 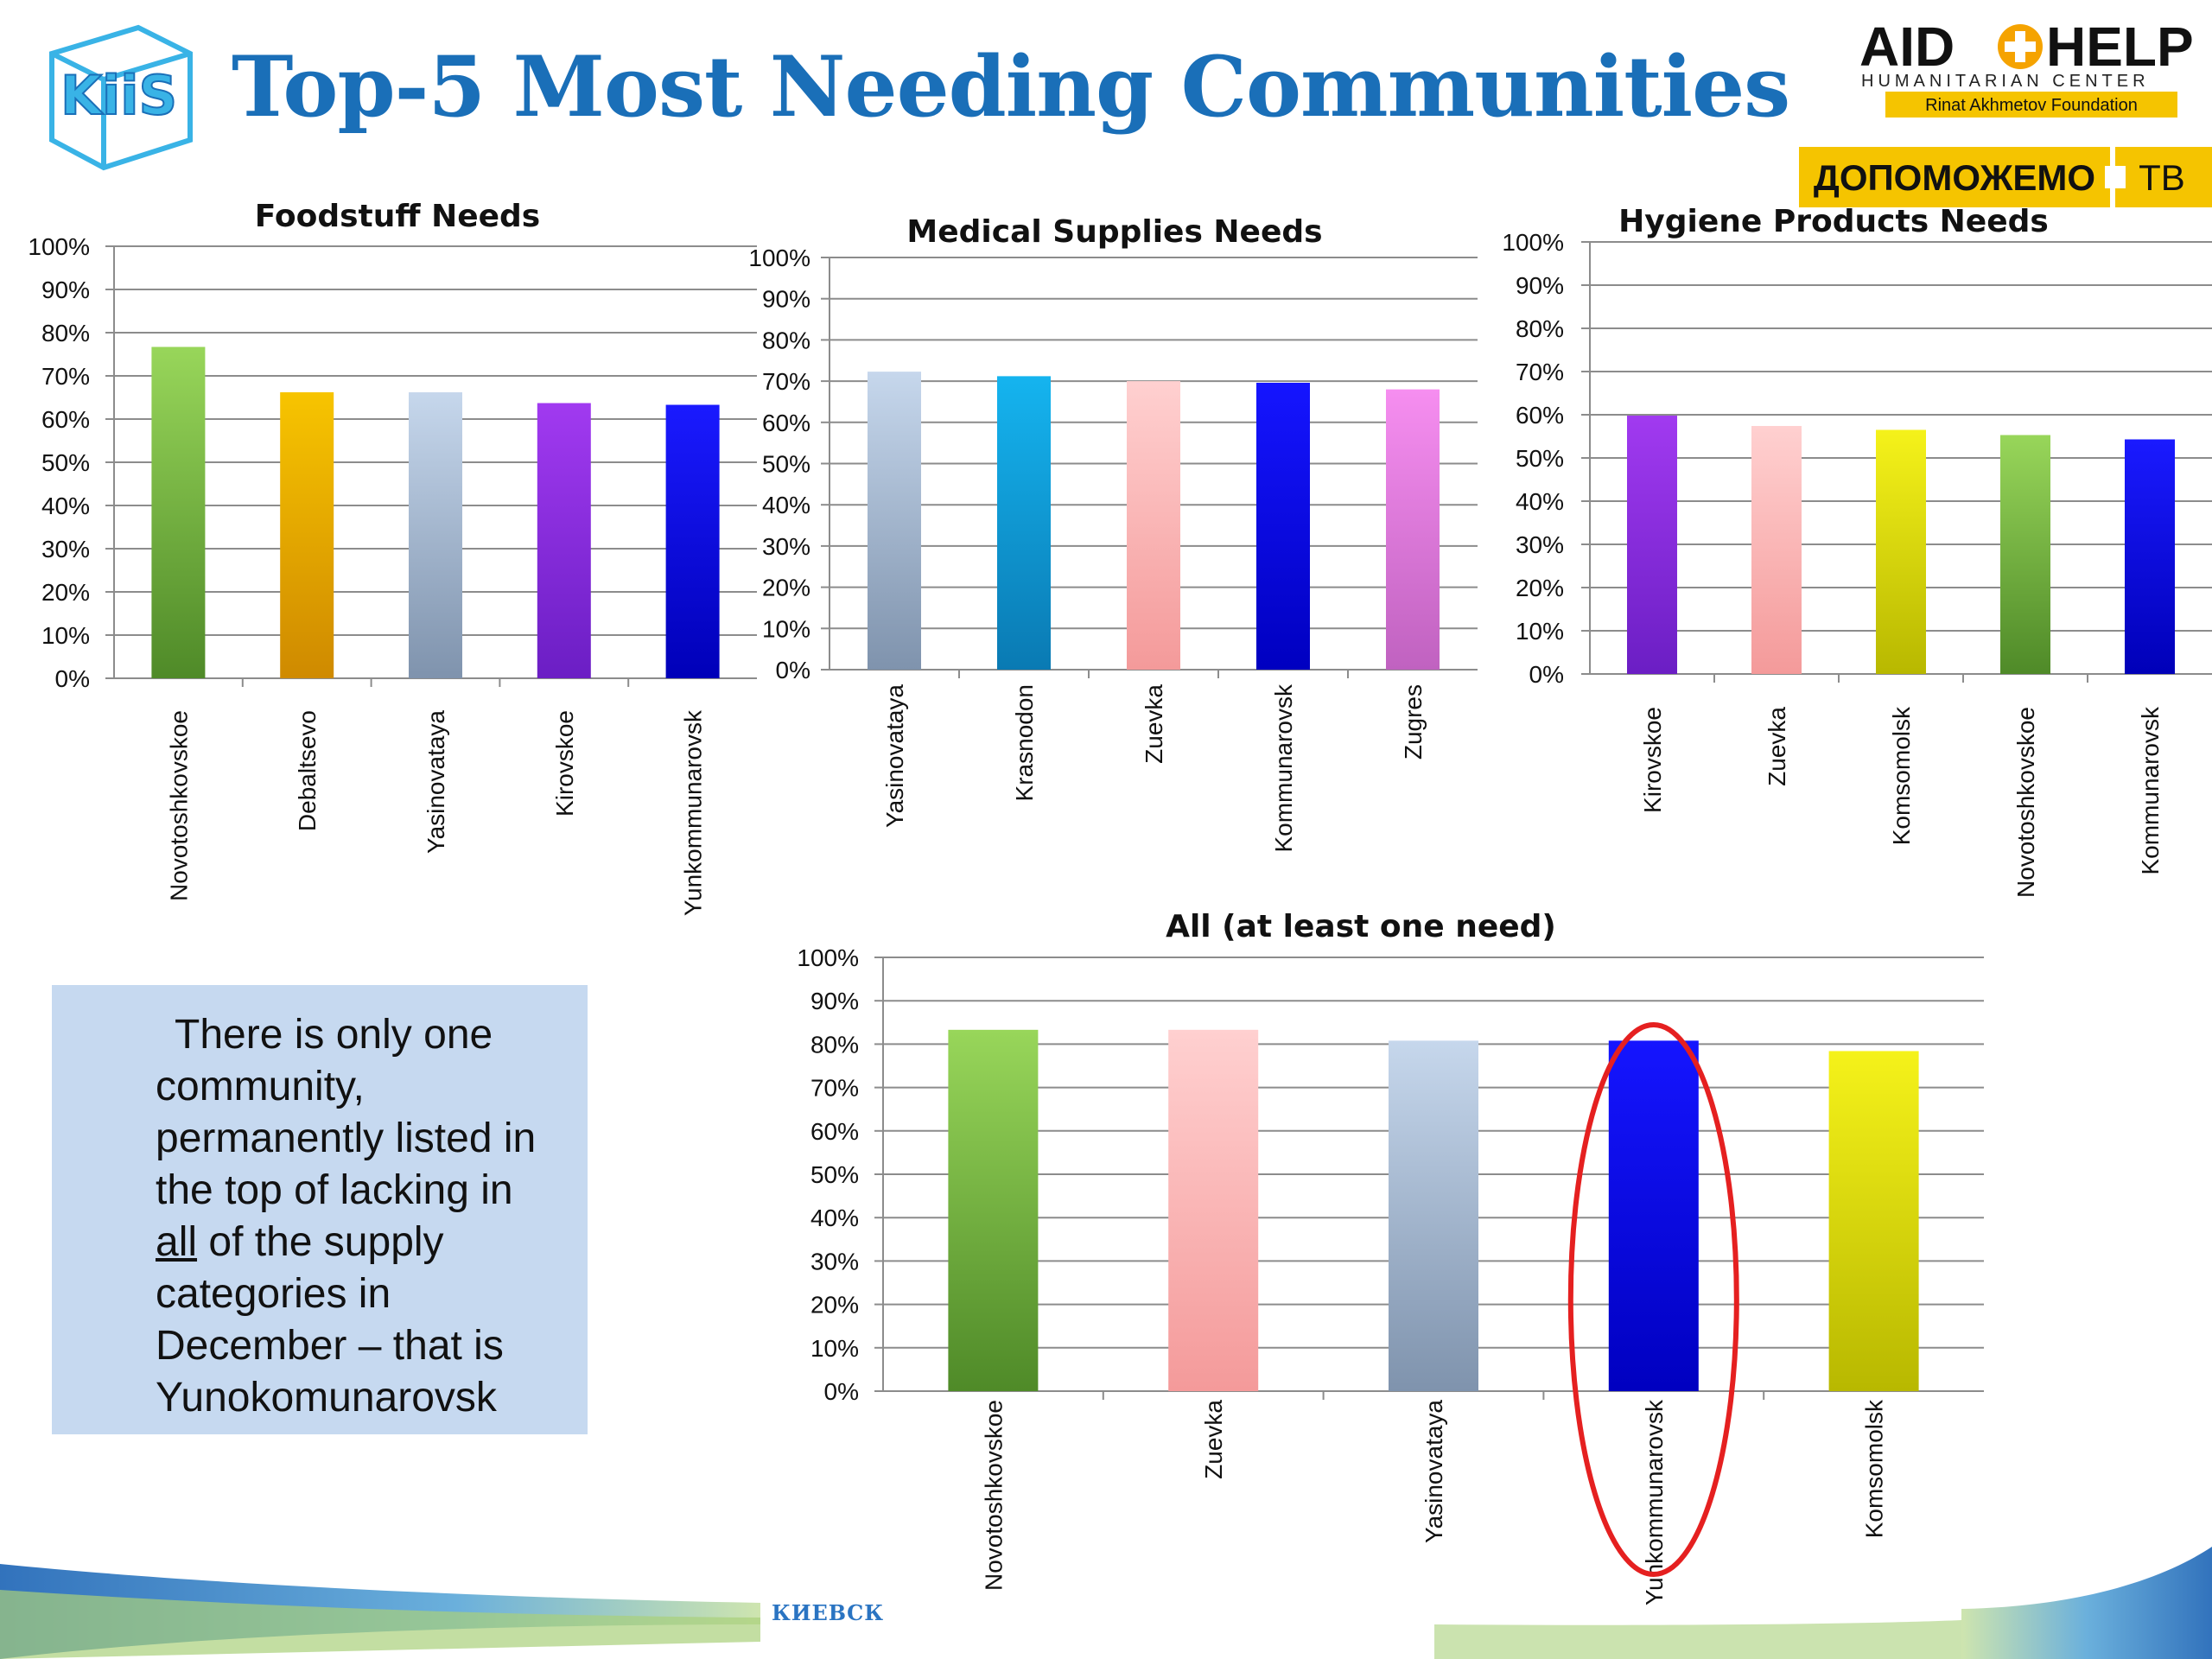 I want to click on note-line-7: December – that is, so click(x=330, y=1346).